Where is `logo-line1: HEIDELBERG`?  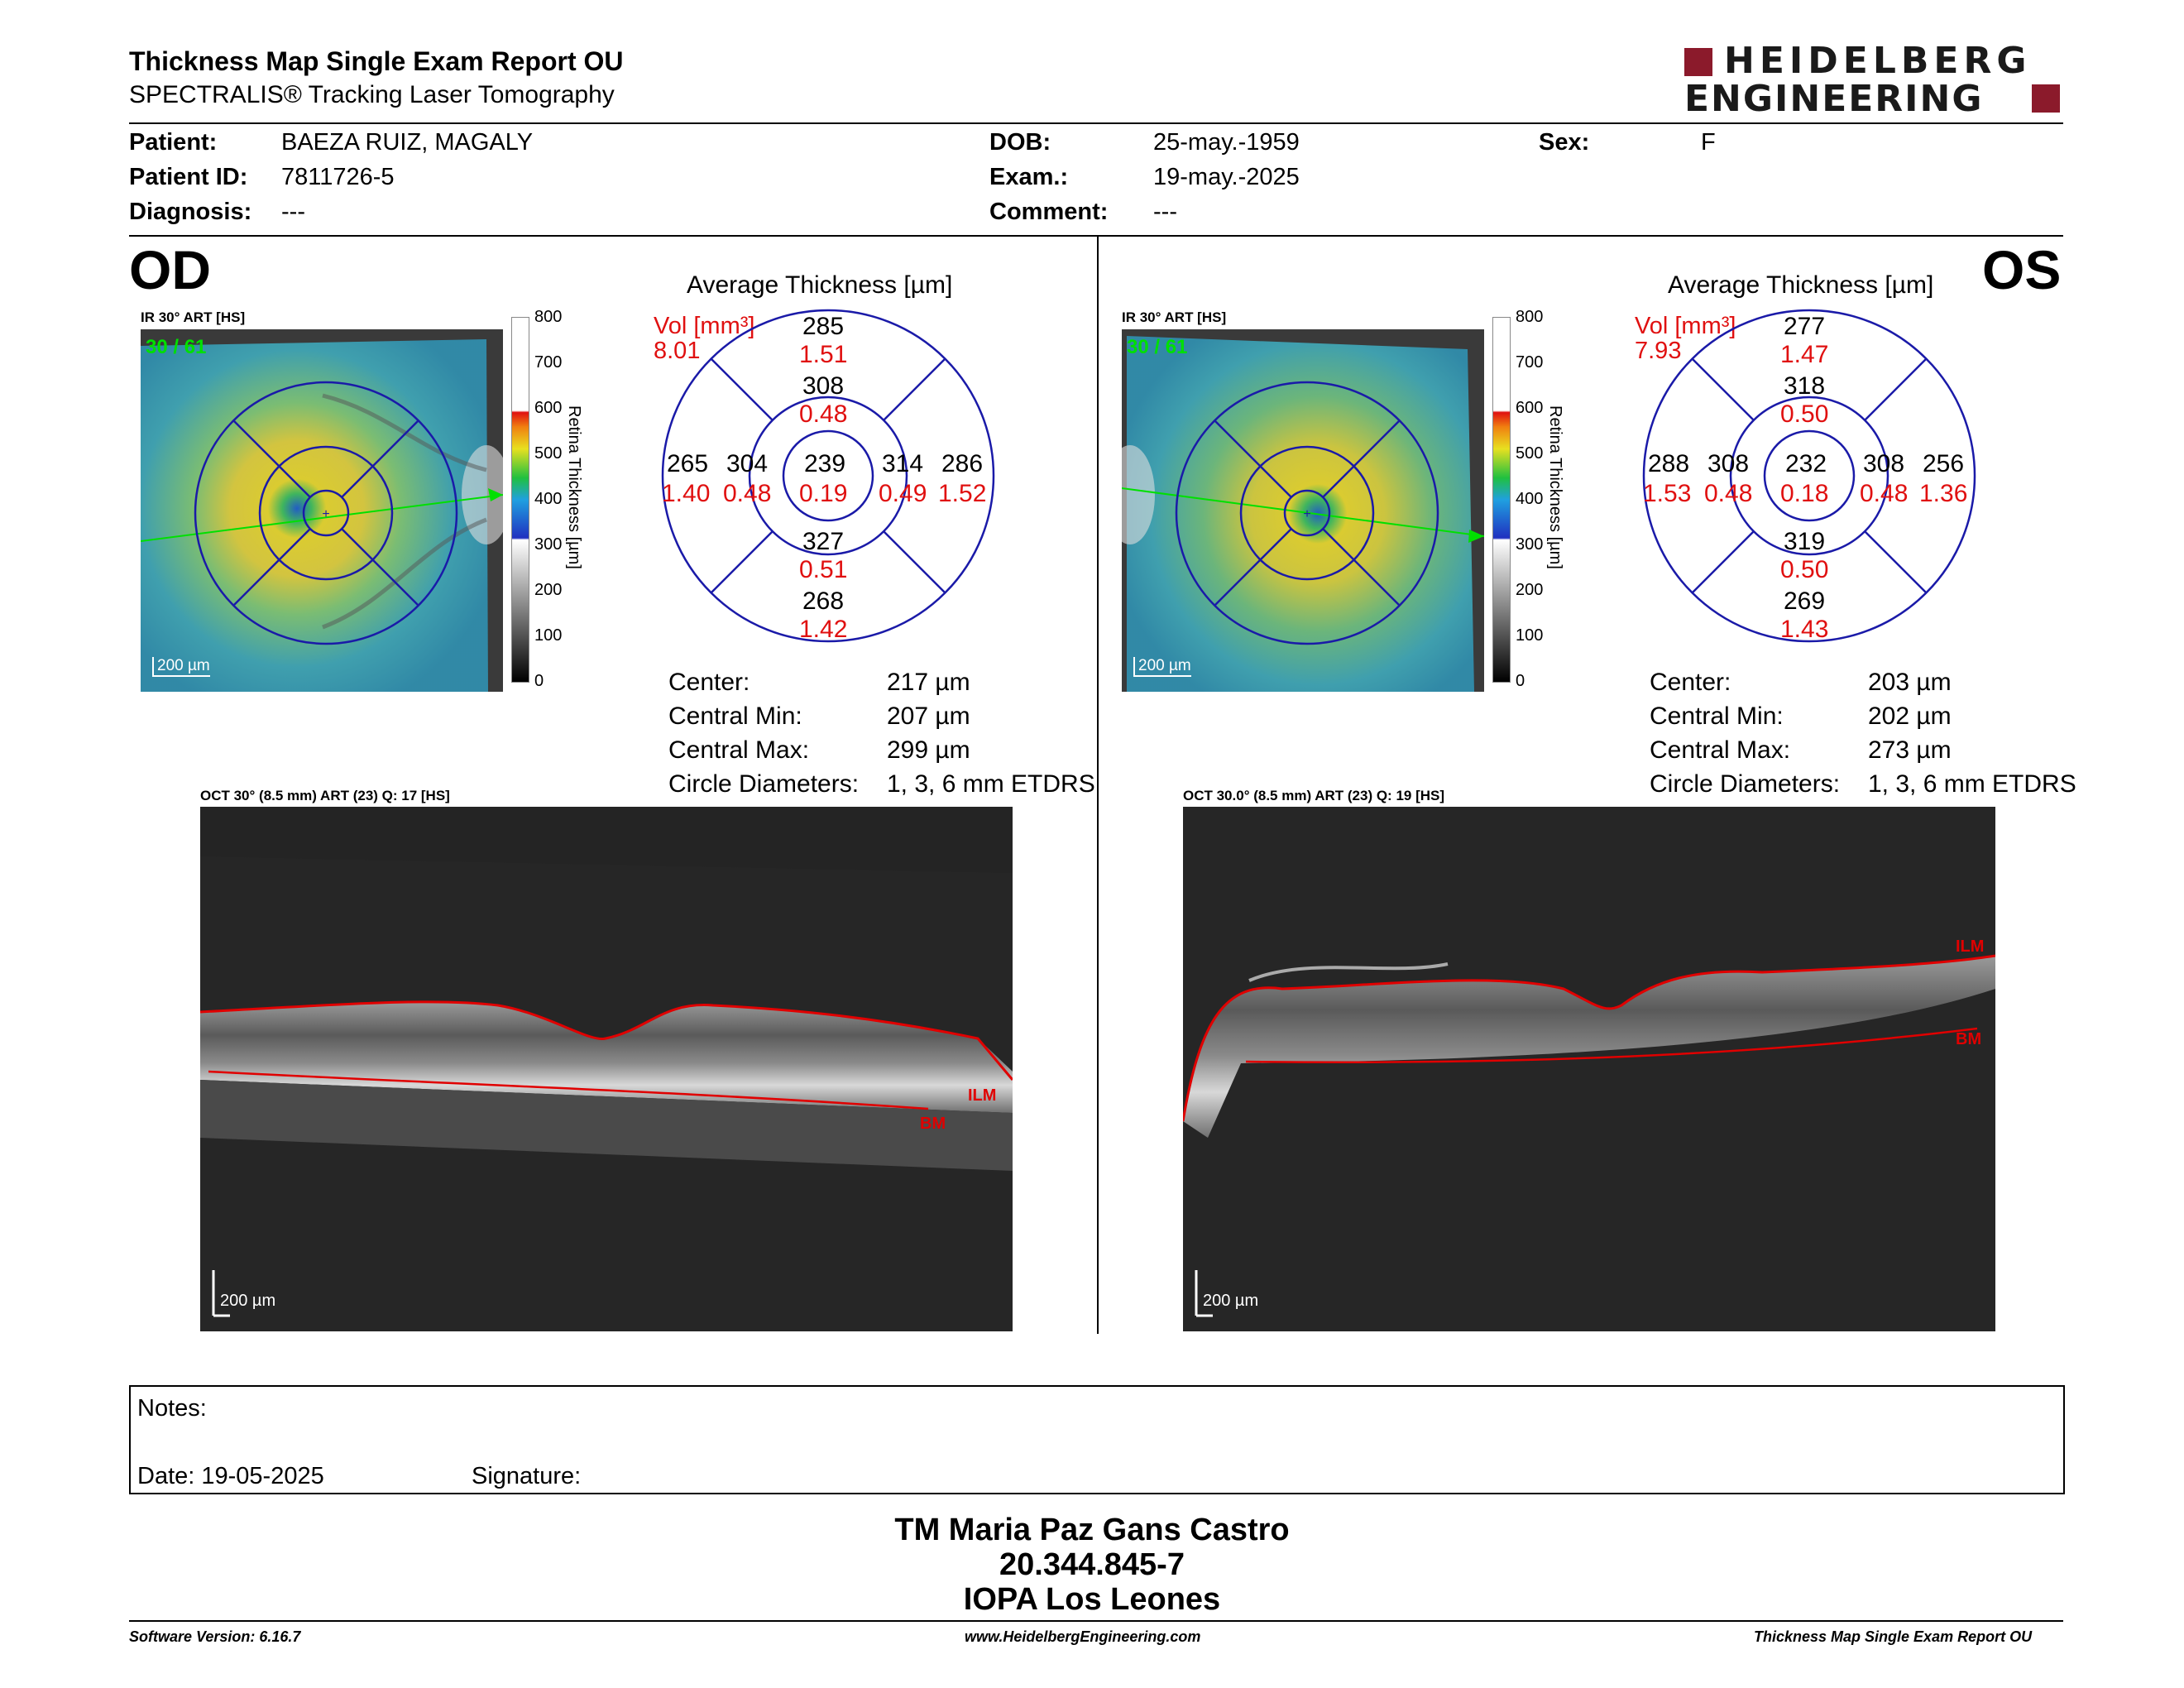 logo-line1: HEIDELBERG is located at coordinates (1878, 61).